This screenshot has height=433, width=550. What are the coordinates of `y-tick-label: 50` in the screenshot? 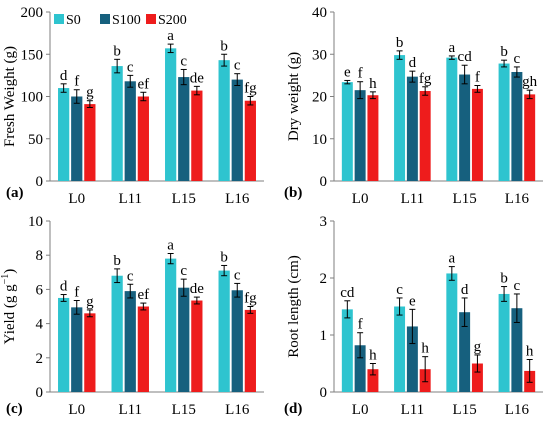 It's located at (35, 140).